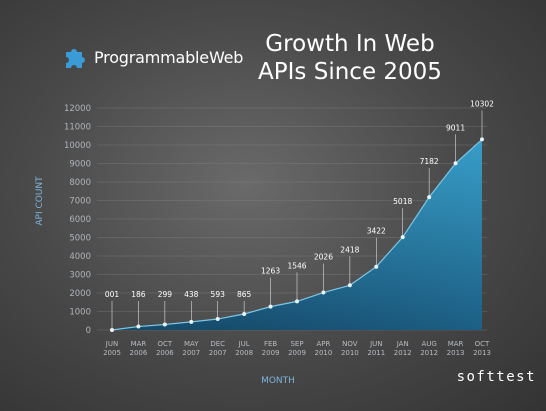  I want to click on x-tick-label: DEC 2007, so click(218, 348).